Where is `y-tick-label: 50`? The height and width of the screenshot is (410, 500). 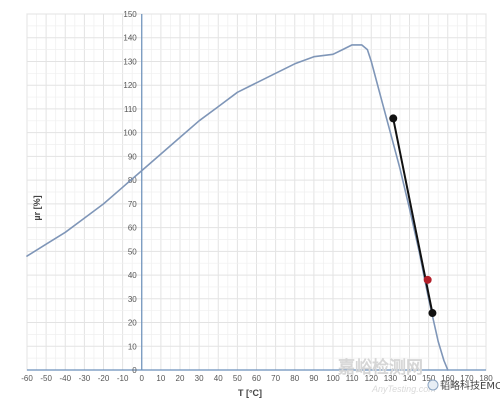
y-tick-label: 50 is located at coordinates (132, 251).